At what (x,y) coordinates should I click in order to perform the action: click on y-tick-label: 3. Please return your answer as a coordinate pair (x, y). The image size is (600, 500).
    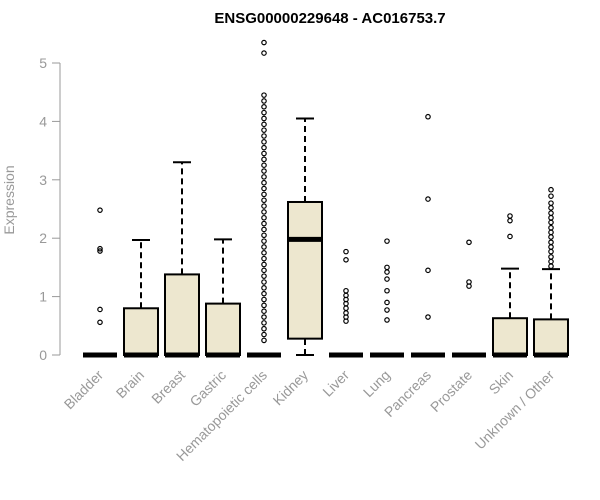
    Looking at the image, I should click on (43, 180).